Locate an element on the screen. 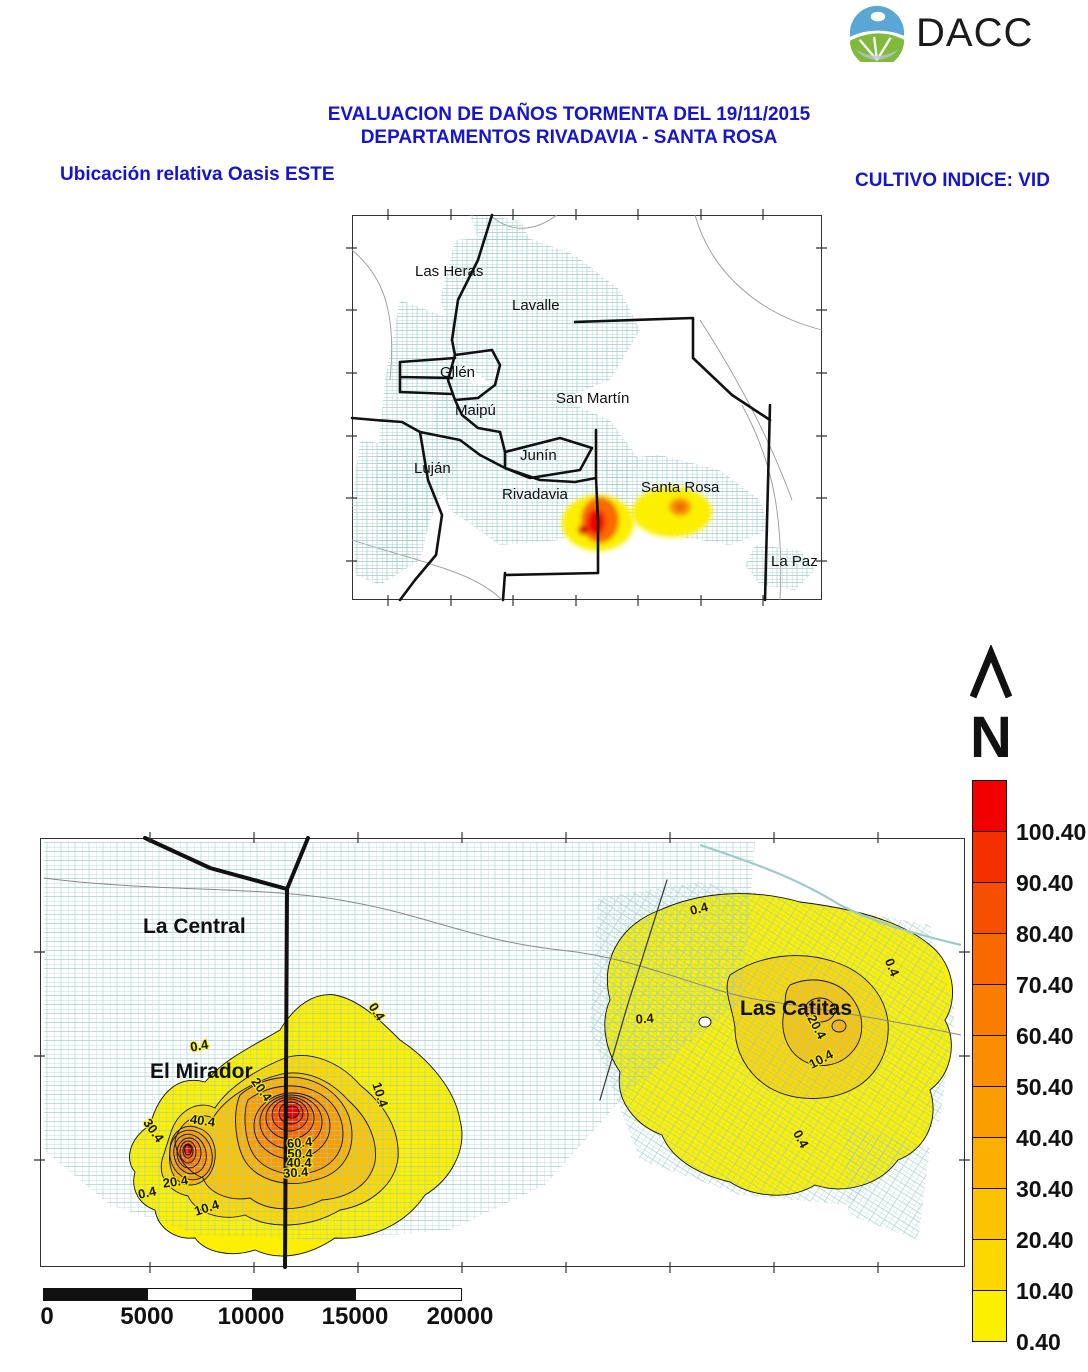 The width and height of the screenshot is (1088, 1372). overview-department-boundaries is located at coordinates (561, 407).